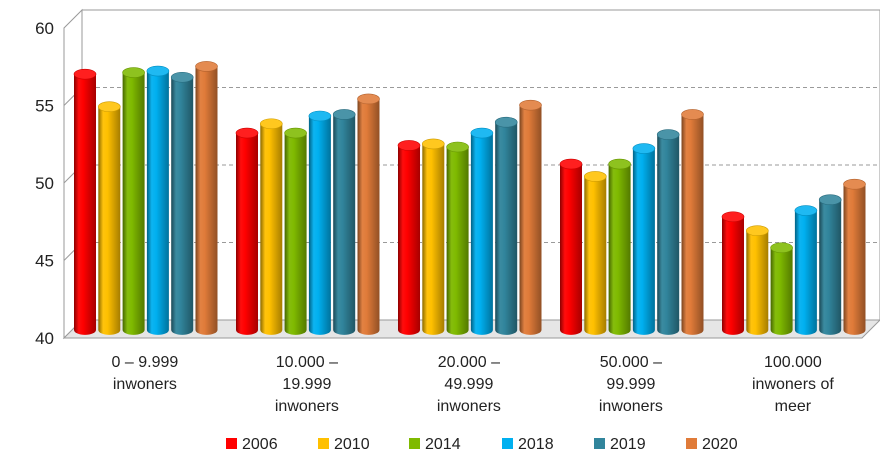 This screenshot has height=454, width=880. What do you see at coordinates (720, 444) in the screenshot?
I see `legend-label: 2020` at bounding box center [720, 444].